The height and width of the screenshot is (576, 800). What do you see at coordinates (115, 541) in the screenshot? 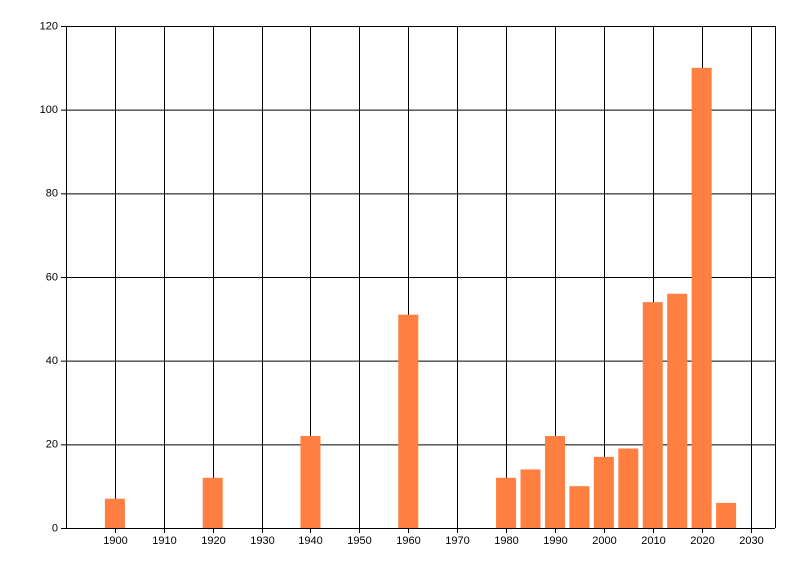
I see `x-tick-label: 1900` at bounding box center [115, 541].